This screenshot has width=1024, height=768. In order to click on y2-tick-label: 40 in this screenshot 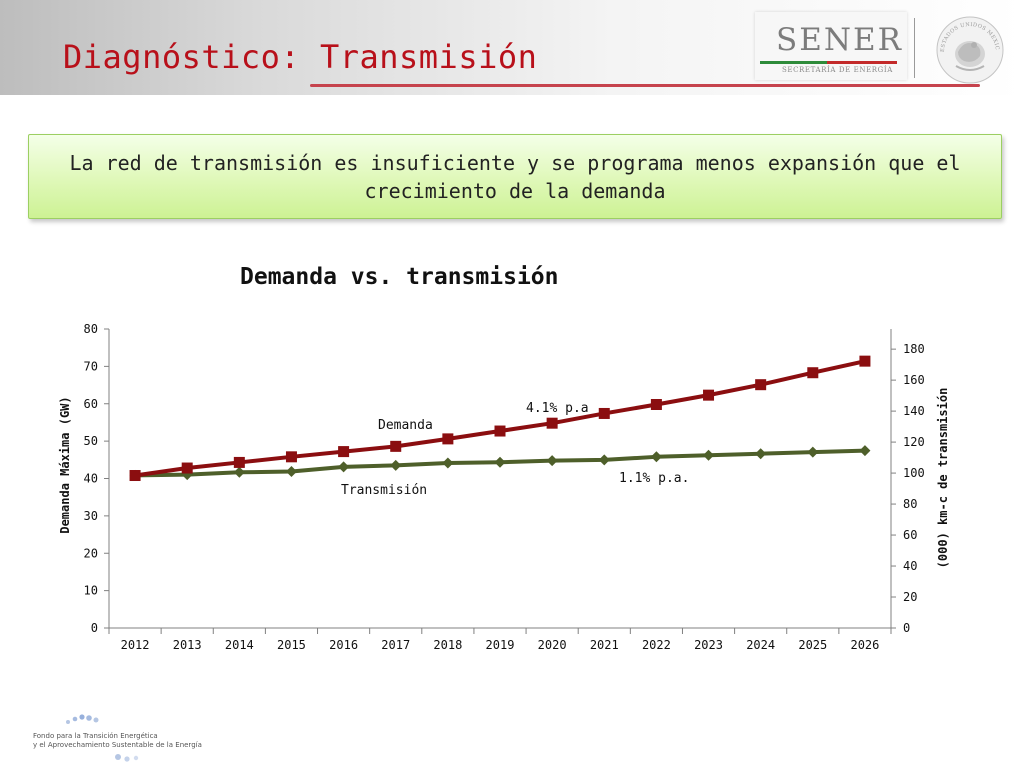, I will do `click(910, 566)`.